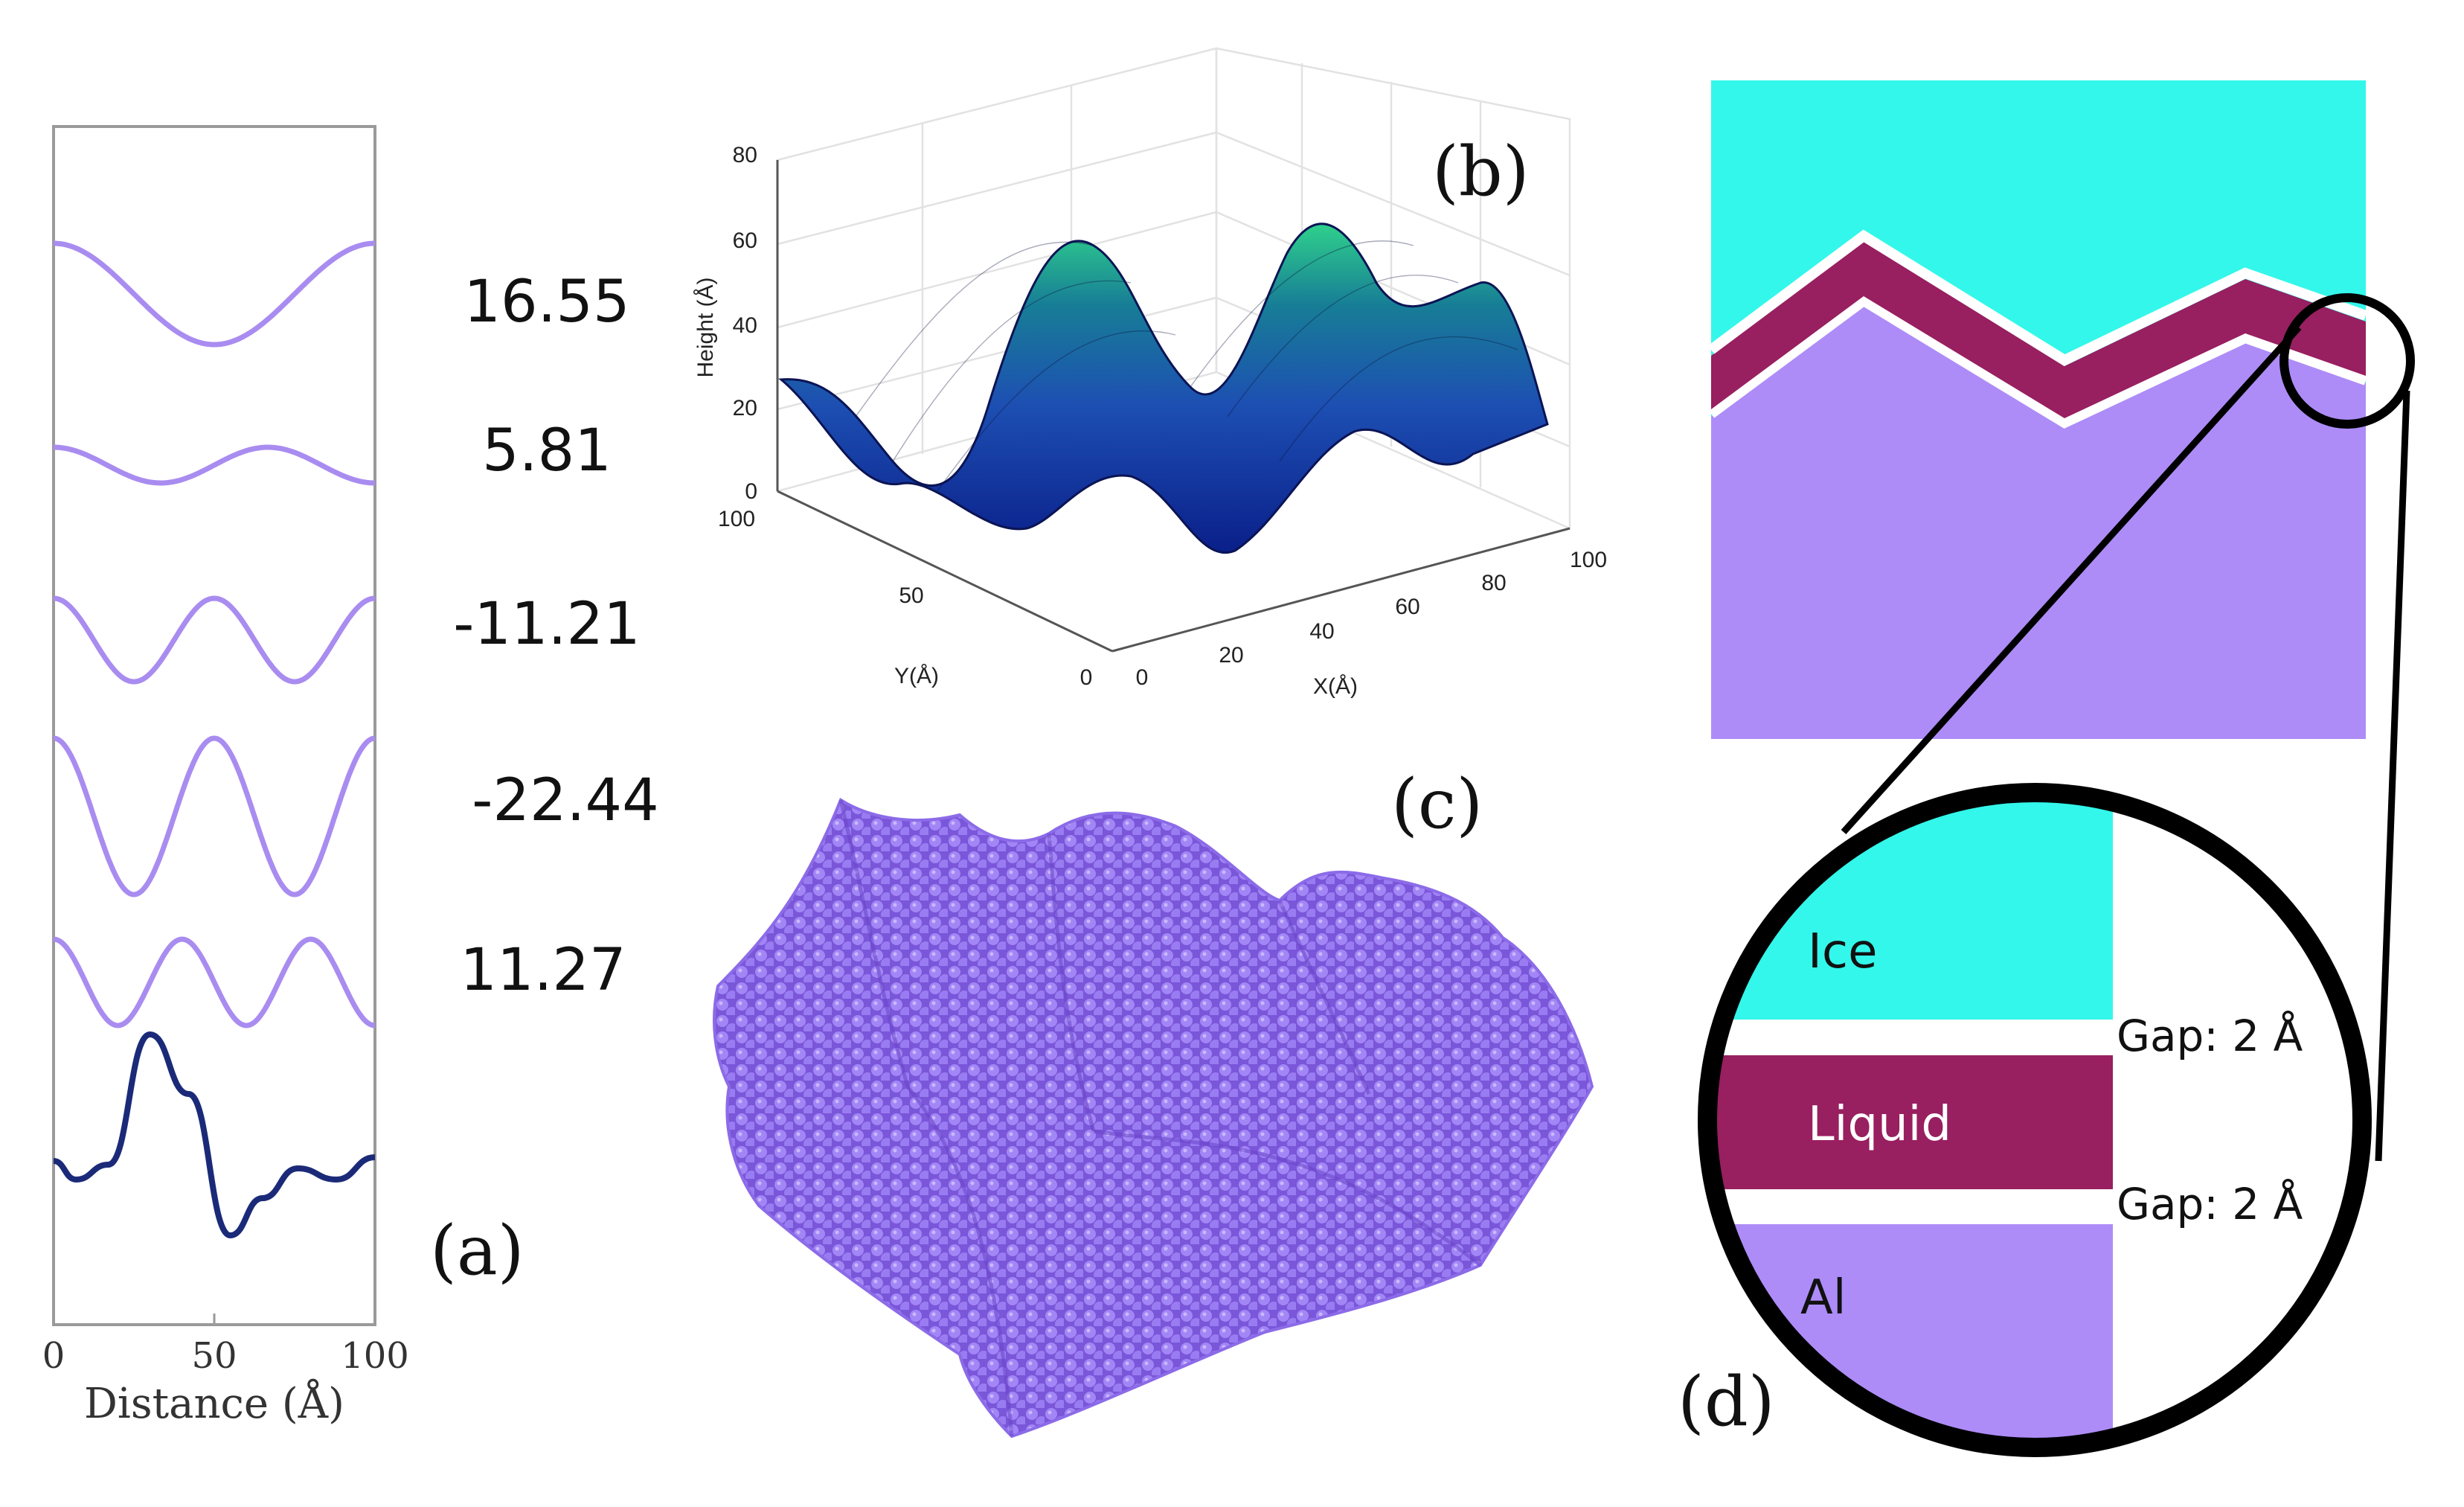  What do you see at coordinates (546, 624) in the screenshot?
I see `amplitude-label: -11.21` at bounding box center [546, 624].